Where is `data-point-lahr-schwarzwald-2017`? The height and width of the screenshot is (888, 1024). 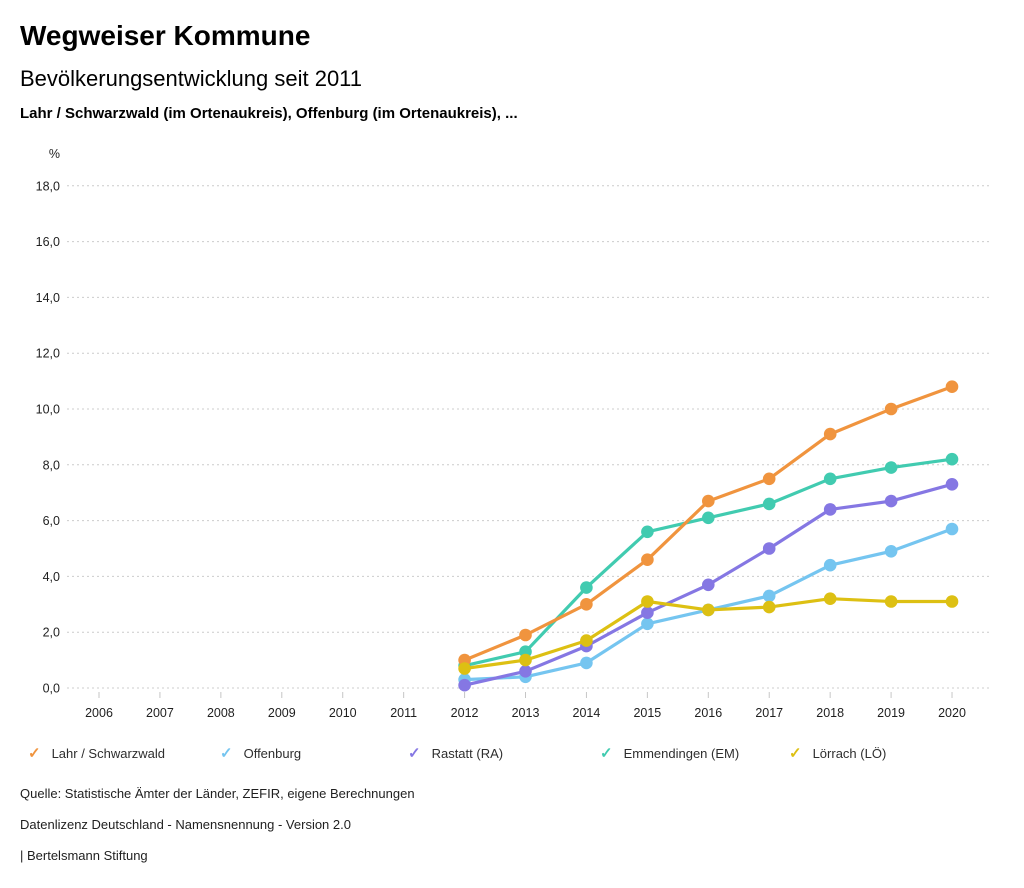
data-point-lahr-schwarzwald-2017 is located at coordinates (769, 479).